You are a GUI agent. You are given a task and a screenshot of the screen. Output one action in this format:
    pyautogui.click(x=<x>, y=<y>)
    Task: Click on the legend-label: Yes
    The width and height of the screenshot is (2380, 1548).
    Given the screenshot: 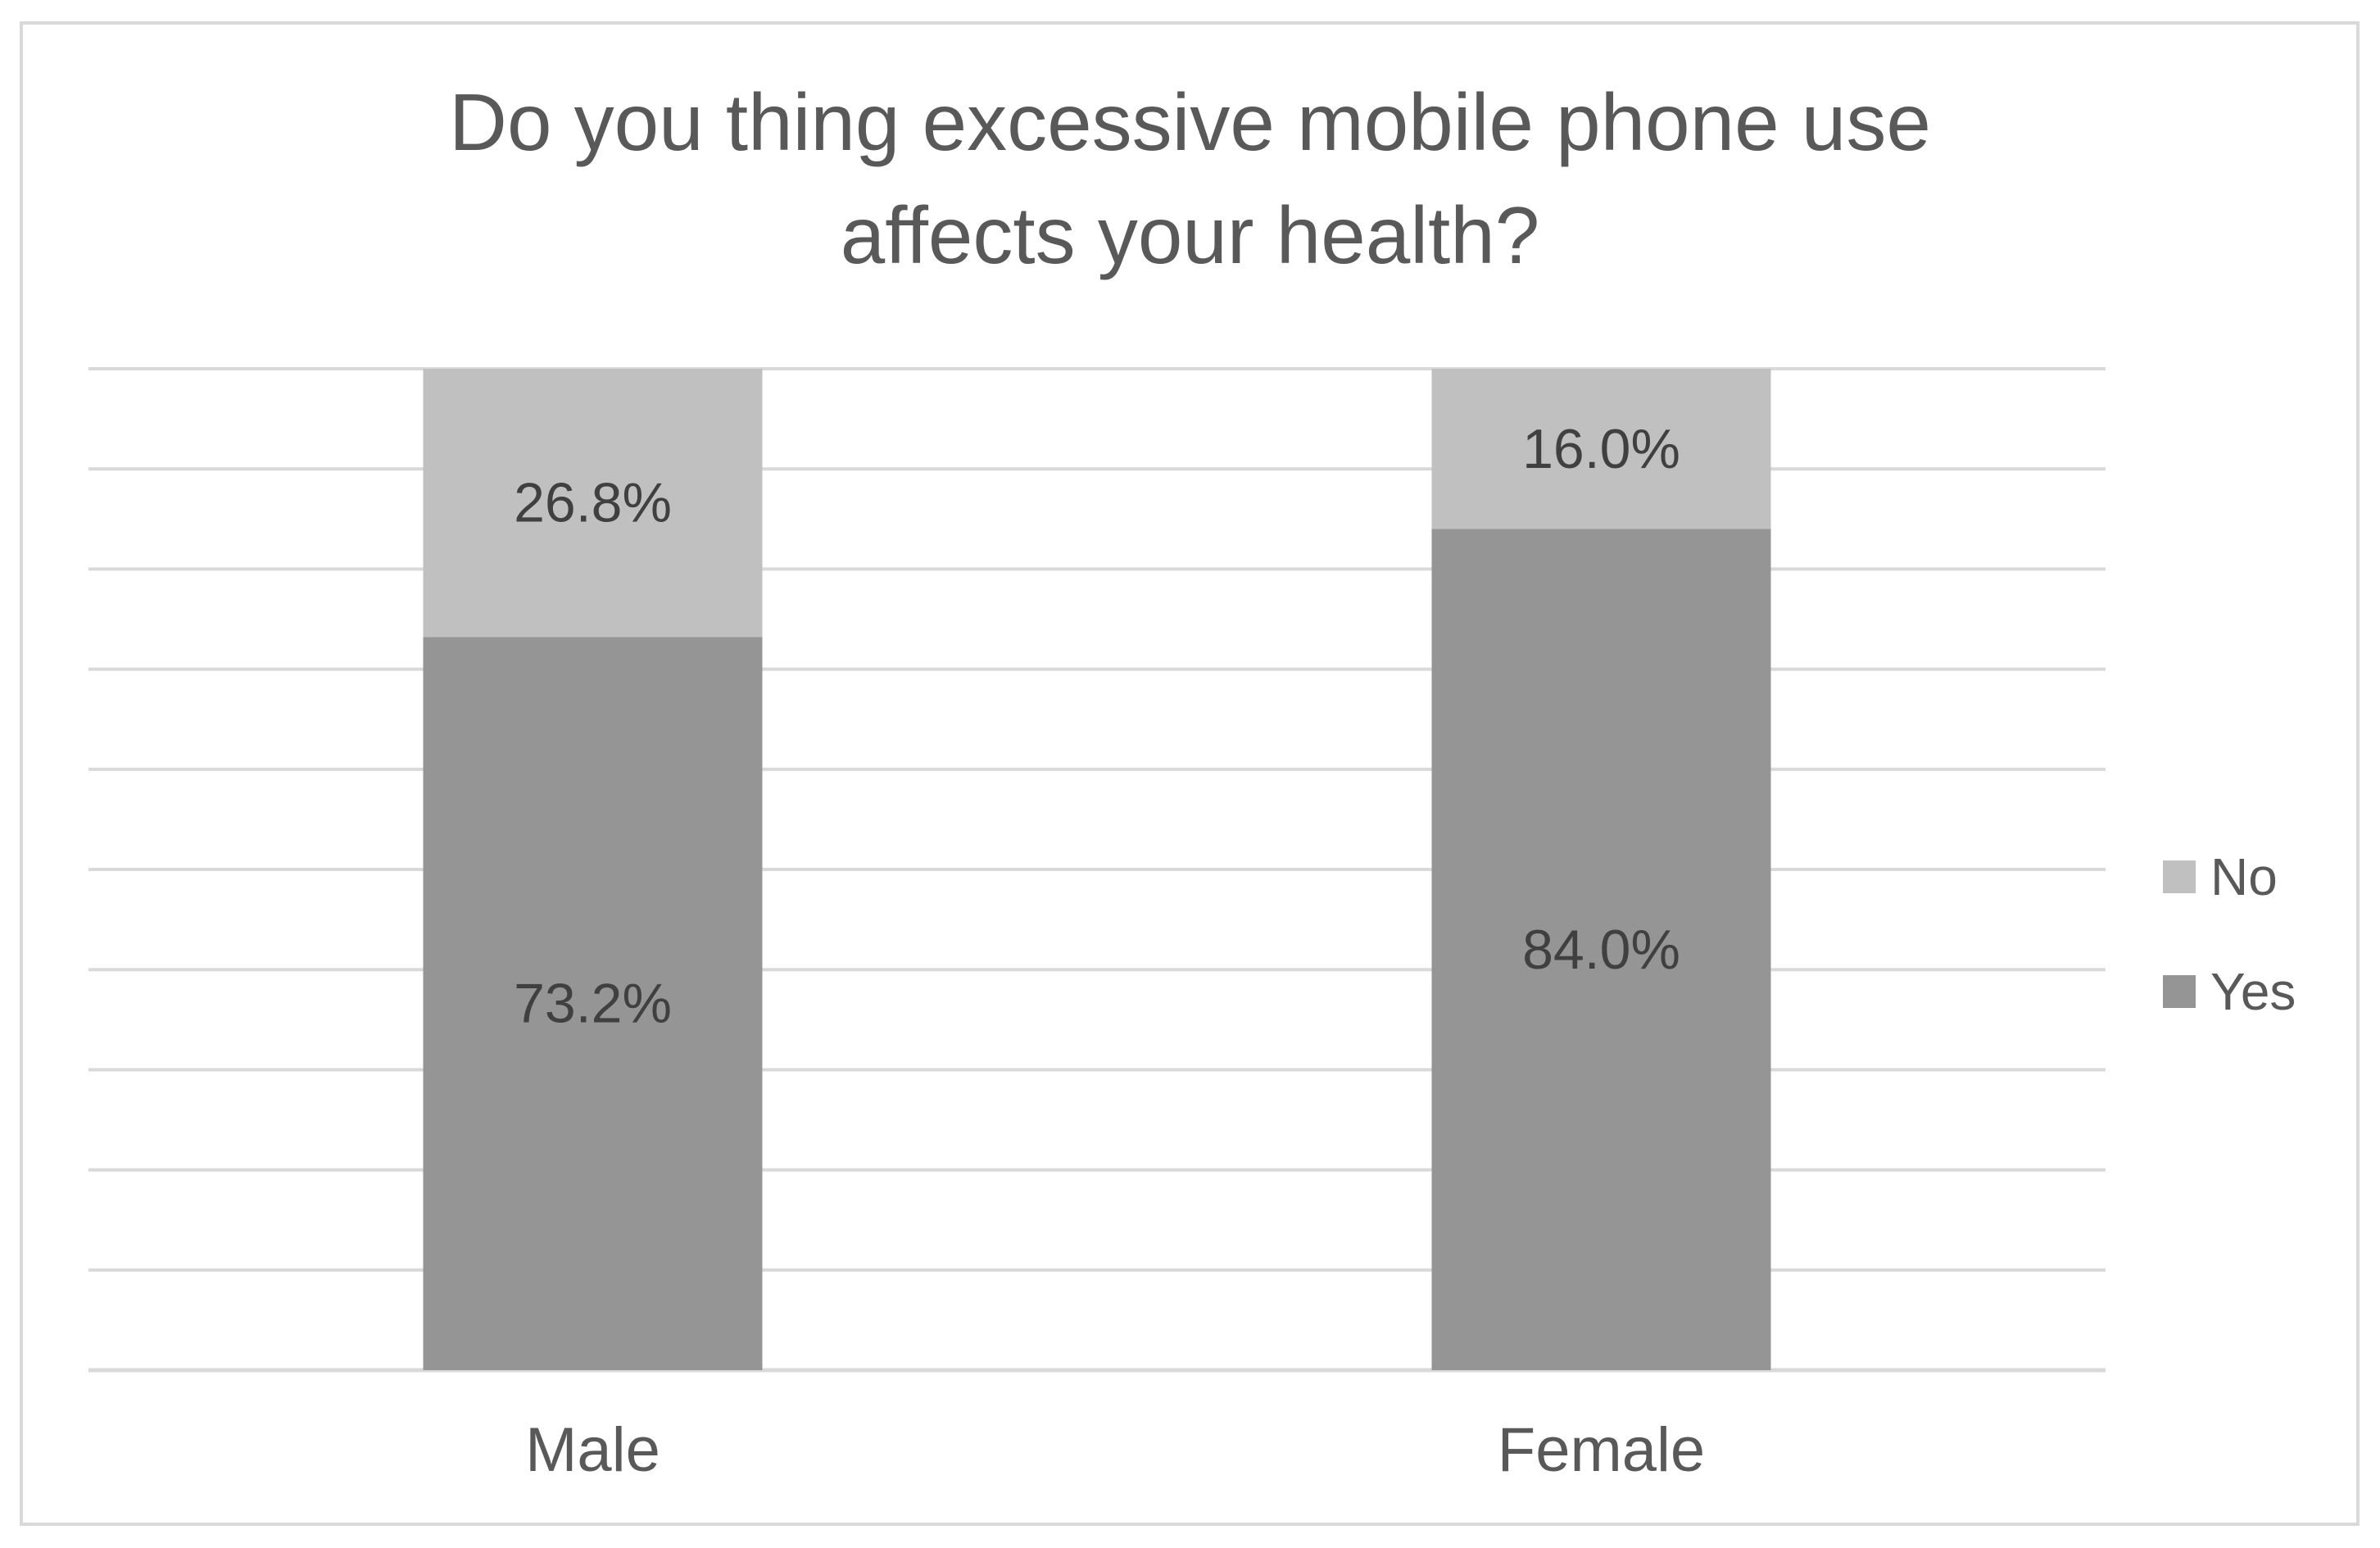 What is the action you would take?
    pyautogui.click(x=2253, y=992)
    